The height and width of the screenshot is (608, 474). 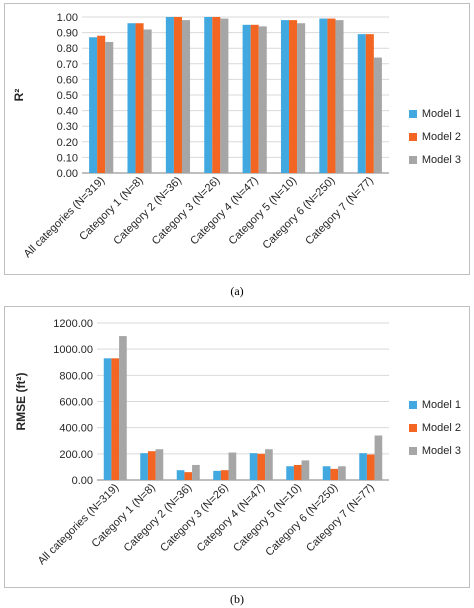 I want to click on chart-b-caption: (b), so click(x=237, y=599).